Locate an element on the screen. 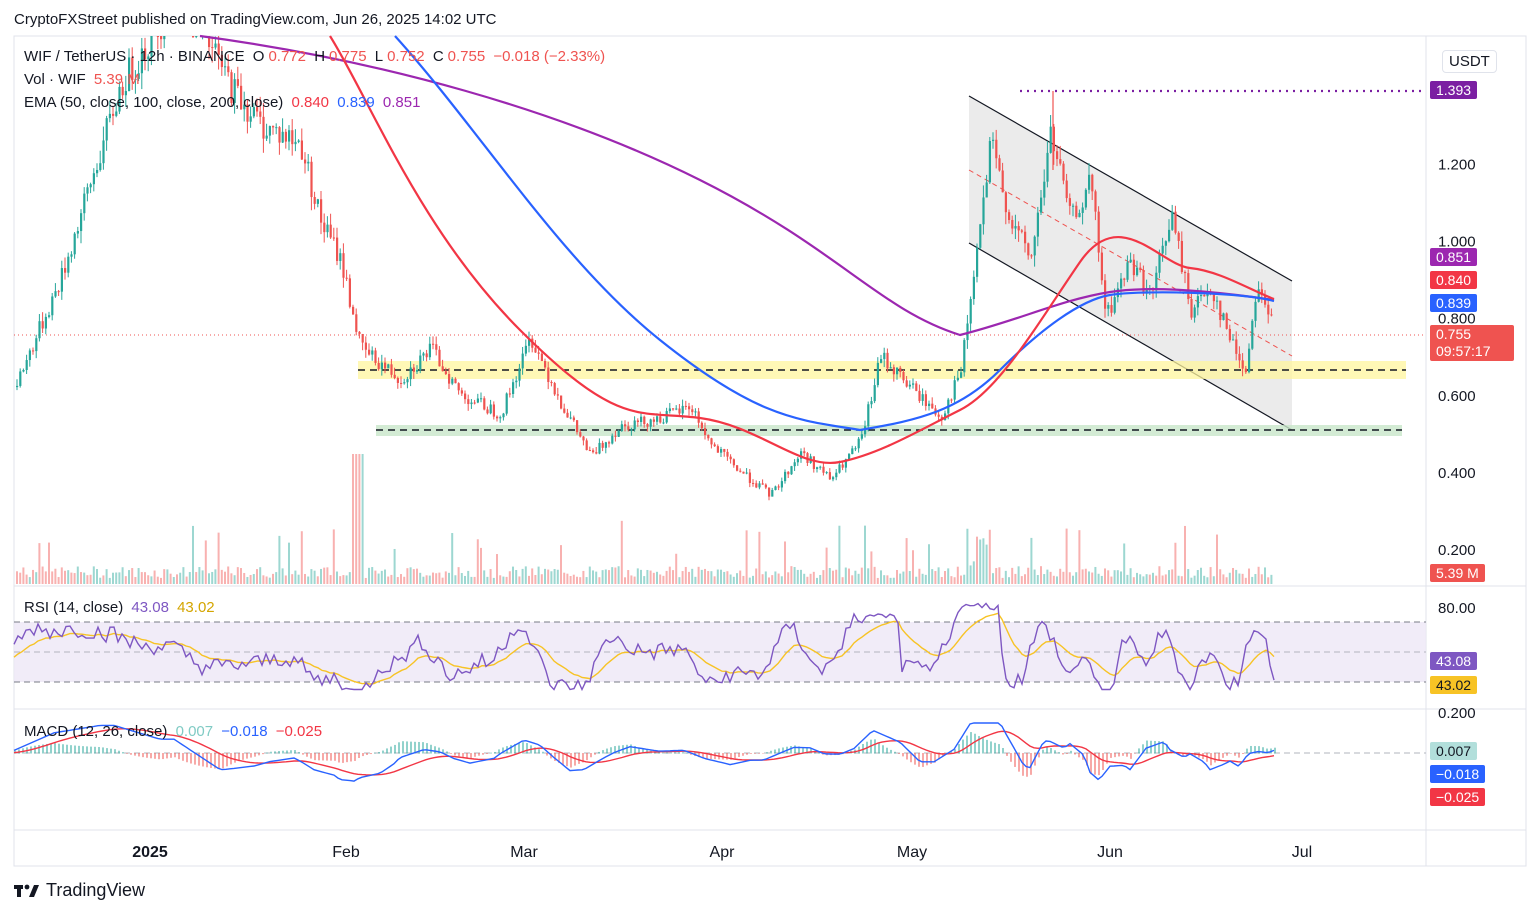  volume-legend: Vol · WIF 5.39 M is located at coordinates (84, 79).